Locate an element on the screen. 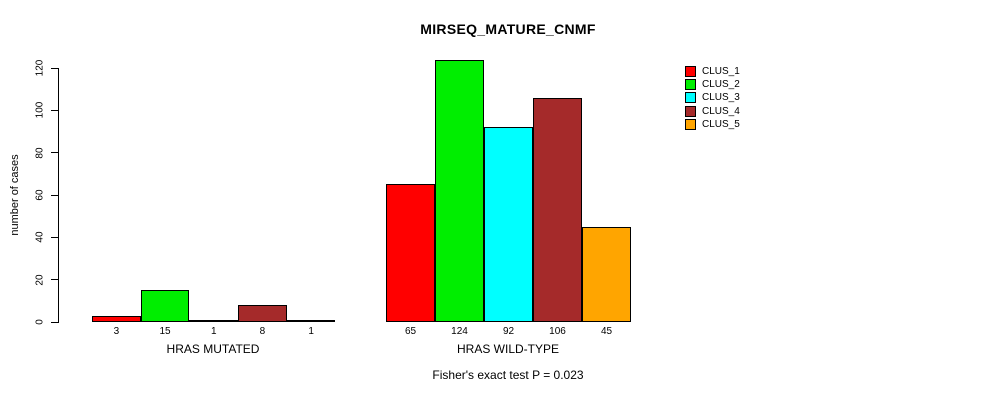 The height and width of the screenshot is (400, 990). bar-value-label: 8 is located at coordinates (262, 331).